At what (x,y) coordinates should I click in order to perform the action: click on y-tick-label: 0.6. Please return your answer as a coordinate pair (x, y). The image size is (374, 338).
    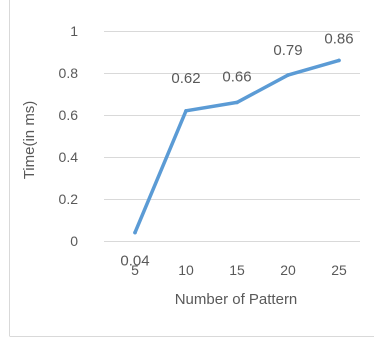
    Looking at the image, I should click on (69, 115).